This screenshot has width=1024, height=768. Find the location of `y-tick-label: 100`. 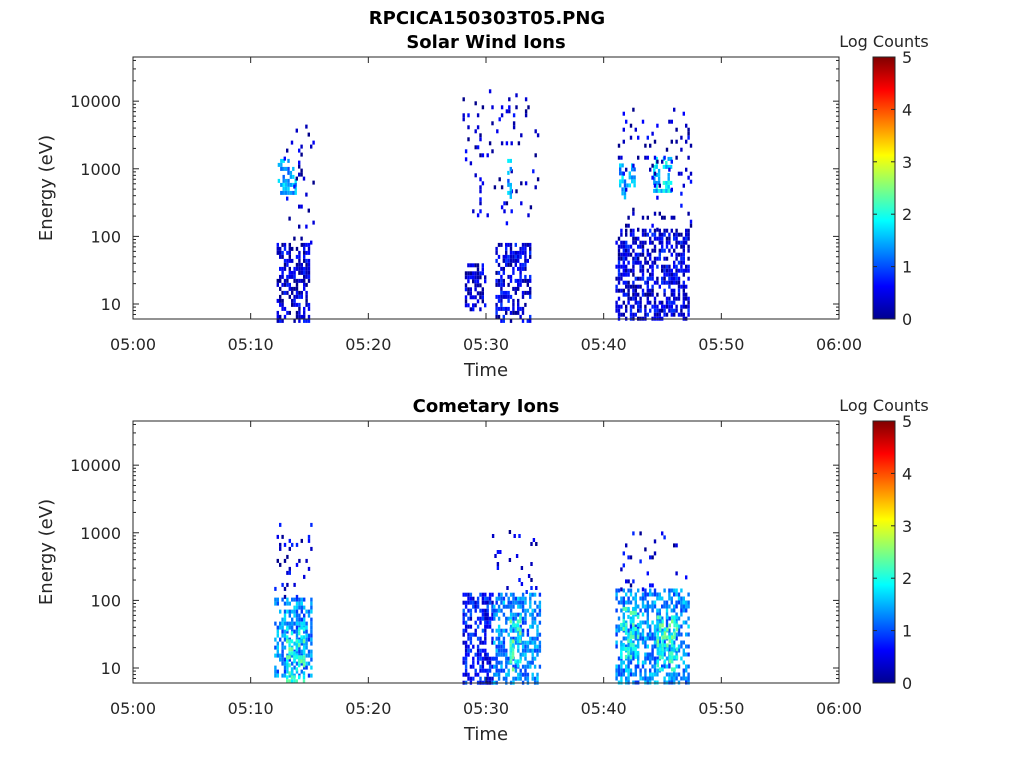

y-tick-label: 100 is located at coordinates (105, 236).